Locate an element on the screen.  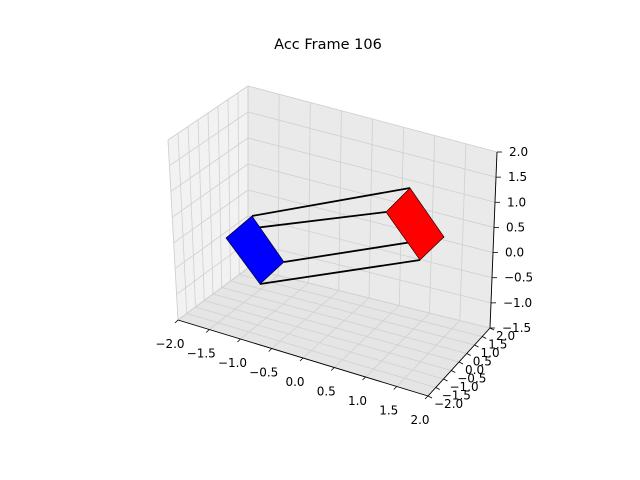
z-tick-label: 0.5 is located at coordinates (515, 227).